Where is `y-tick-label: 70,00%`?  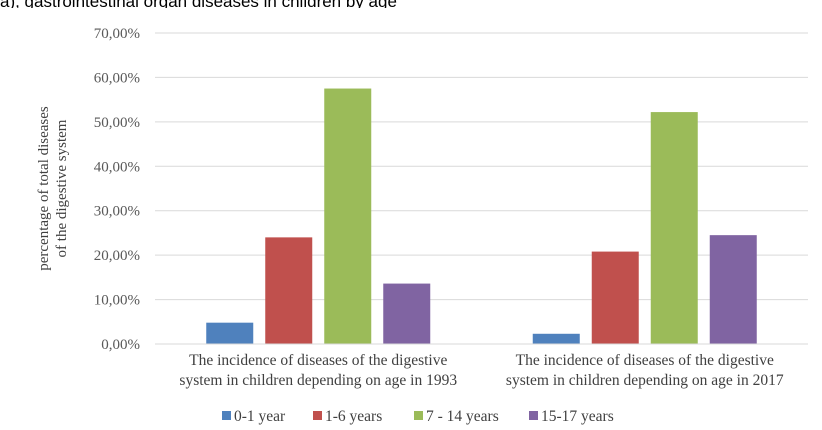
y-tick-label: 70,00% is located at coordinates (117, 34).